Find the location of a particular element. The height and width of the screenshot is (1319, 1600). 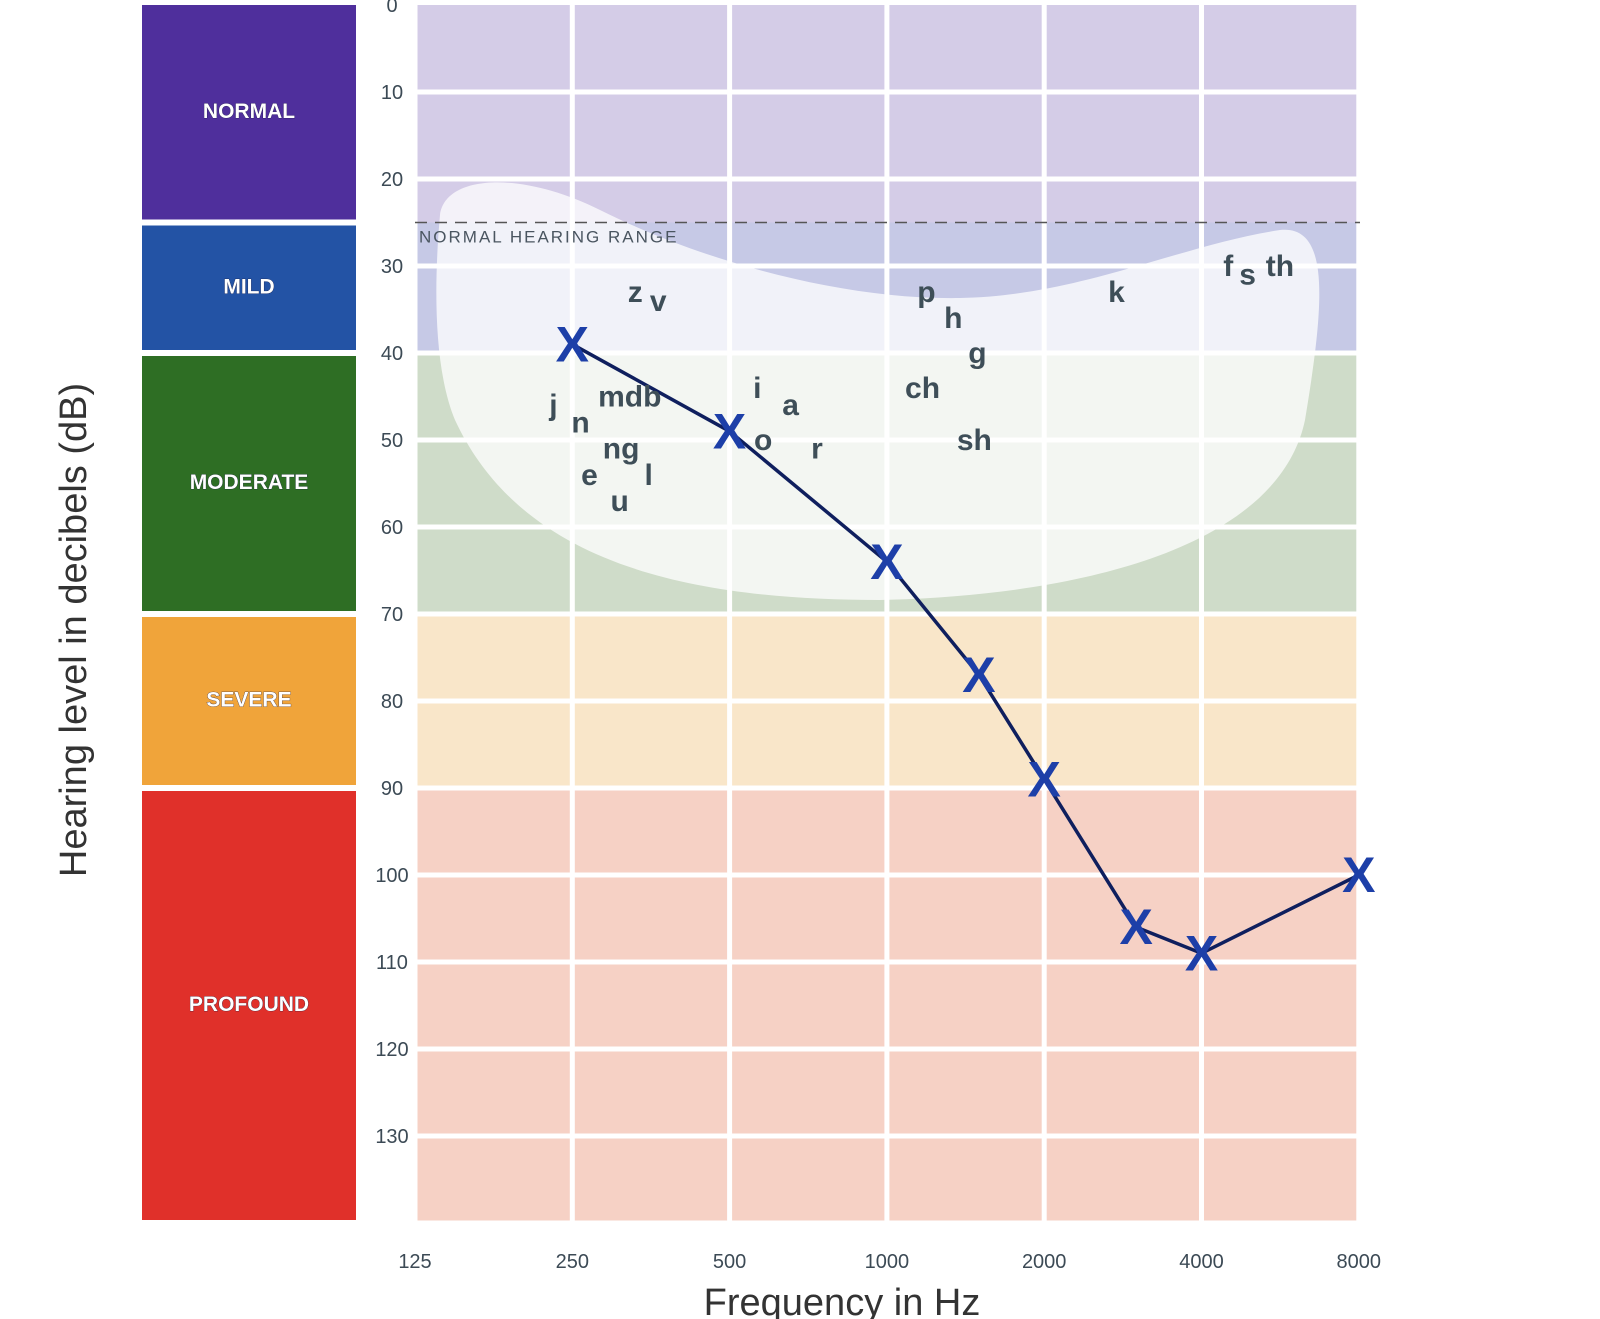

phoneme-label: ng is located at coordinates (621, 449).